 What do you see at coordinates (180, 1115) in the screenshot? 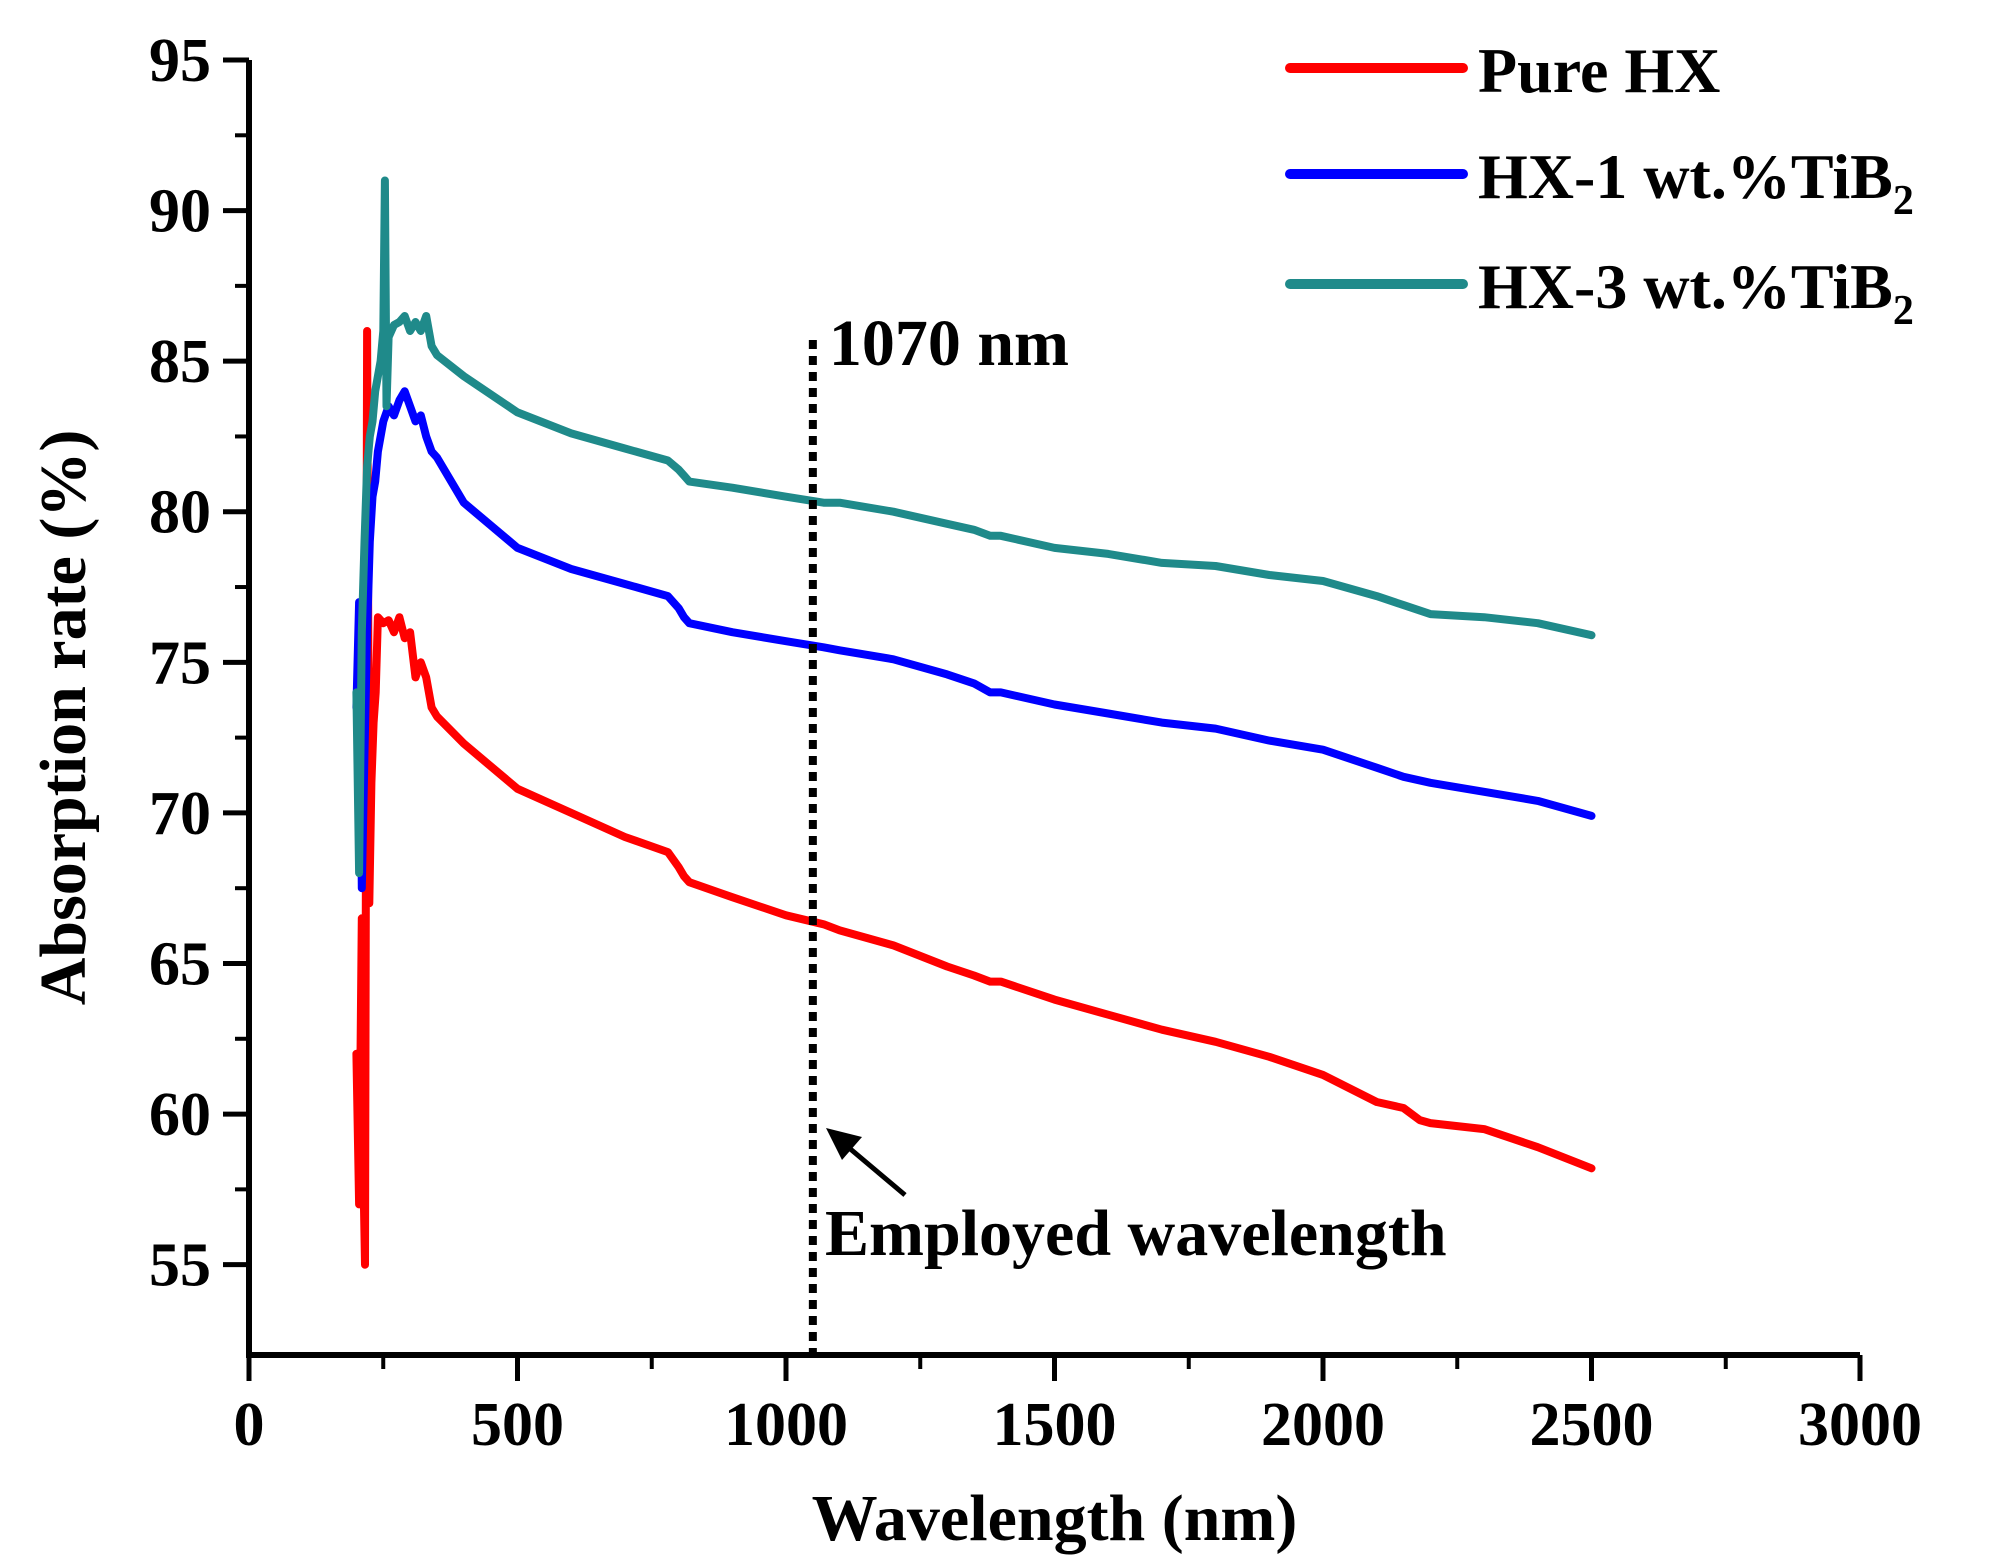
I see `y-tick-label: 60` at bounding box center [180, 1115].